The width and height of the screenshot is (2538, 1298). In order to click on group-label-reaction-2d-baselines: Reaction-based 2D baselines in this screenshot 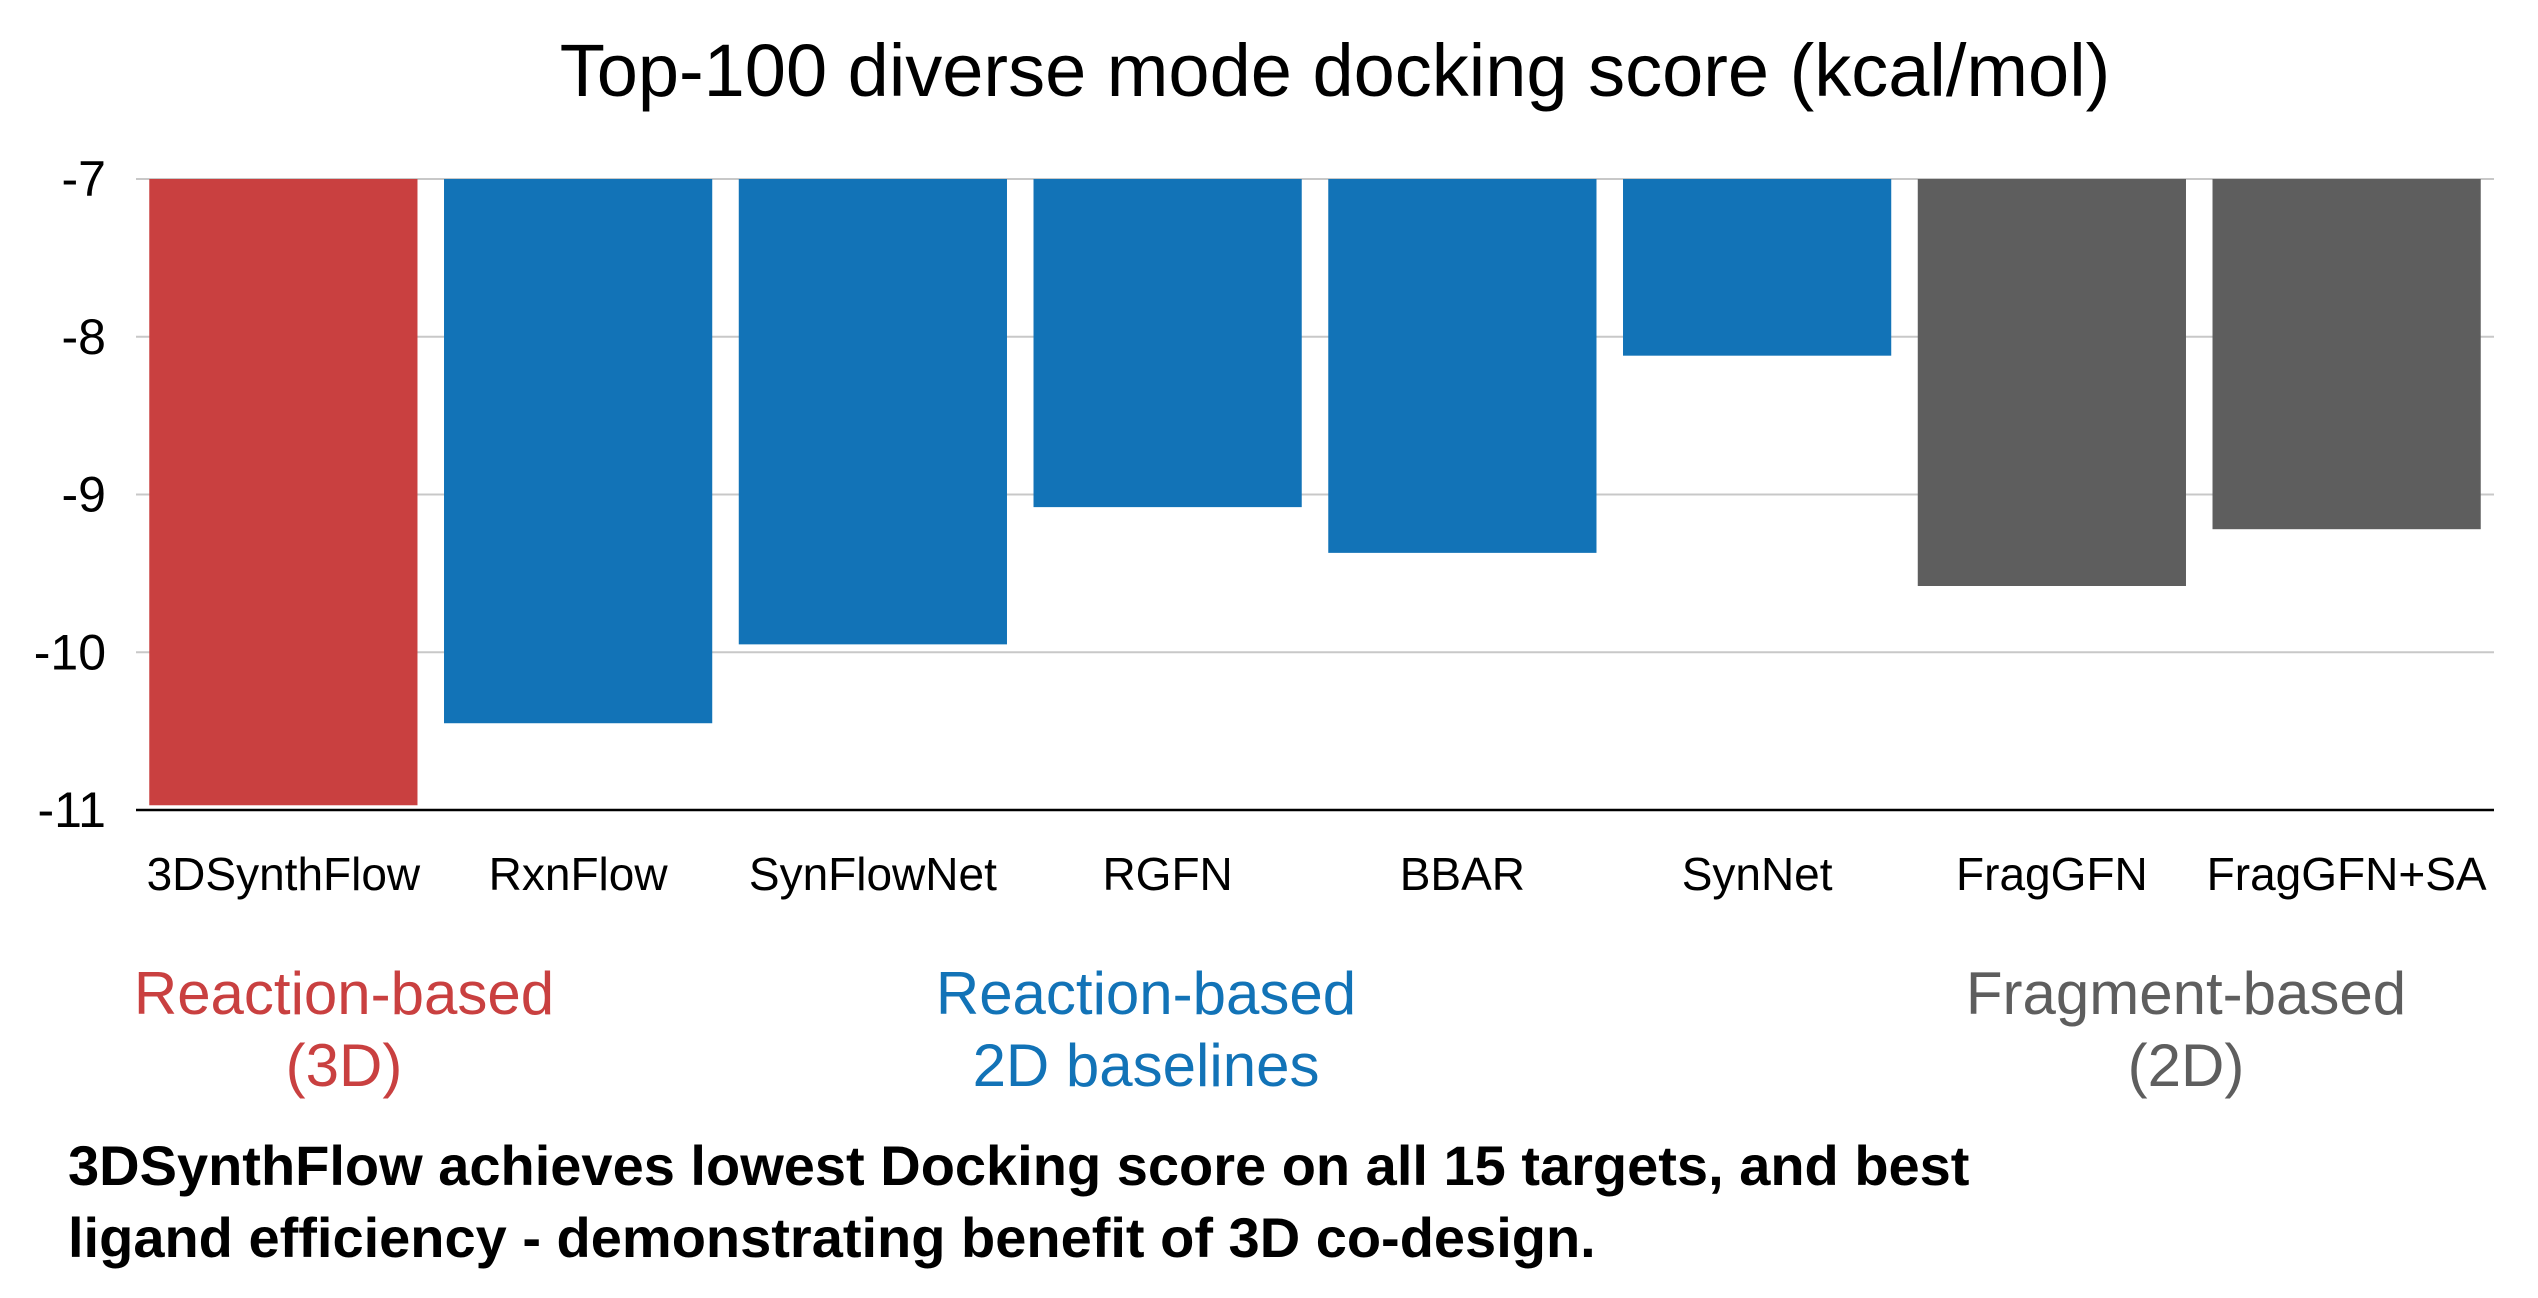, I will do `click(1146, 1030)`.